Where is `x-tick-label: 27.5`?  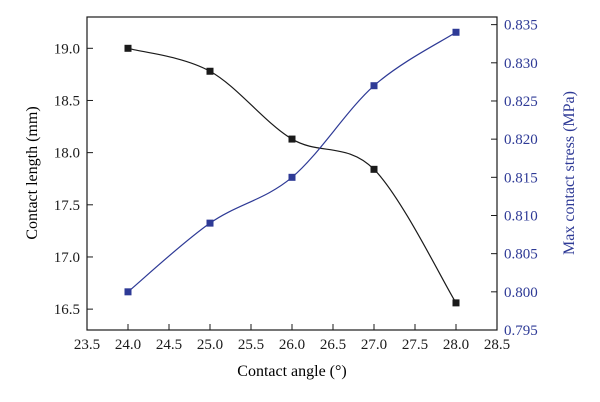 x-tick-label: 27.5 is located at coordinates (415, 345).